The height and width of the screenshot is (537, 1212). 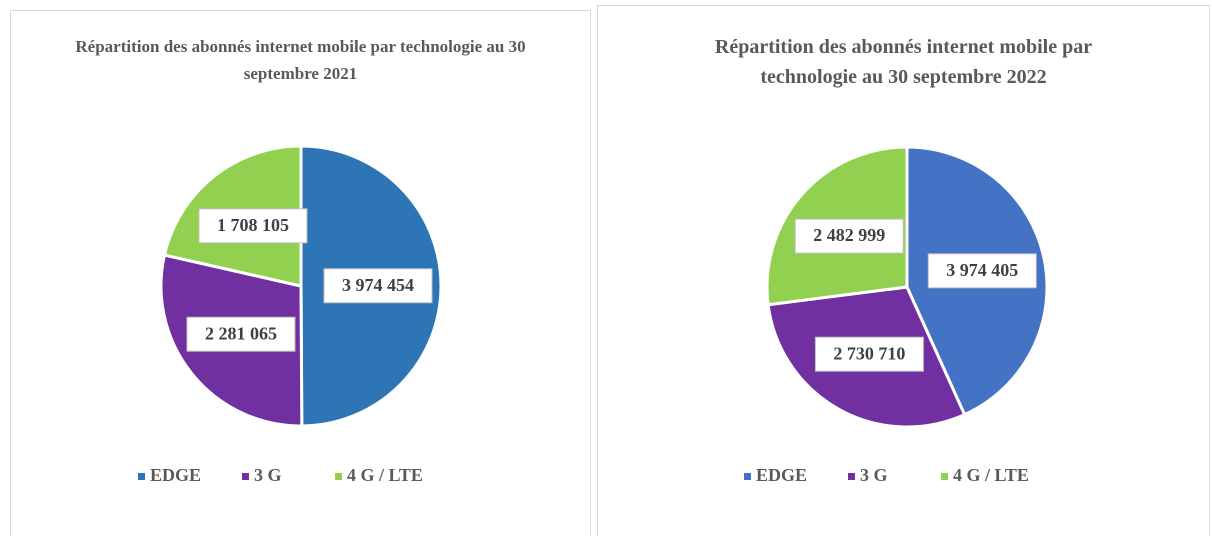 I want to click on data-label: 2 482 999, so click(x=849, y=235).